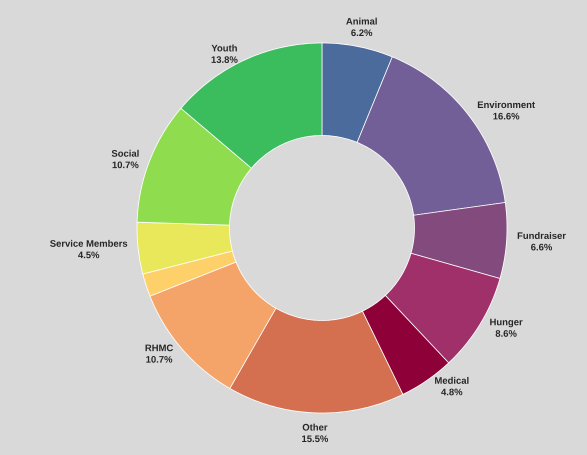 This screenshot has height=455, width=587. I want to click on data-label: 13.8%, so click(225, 59).